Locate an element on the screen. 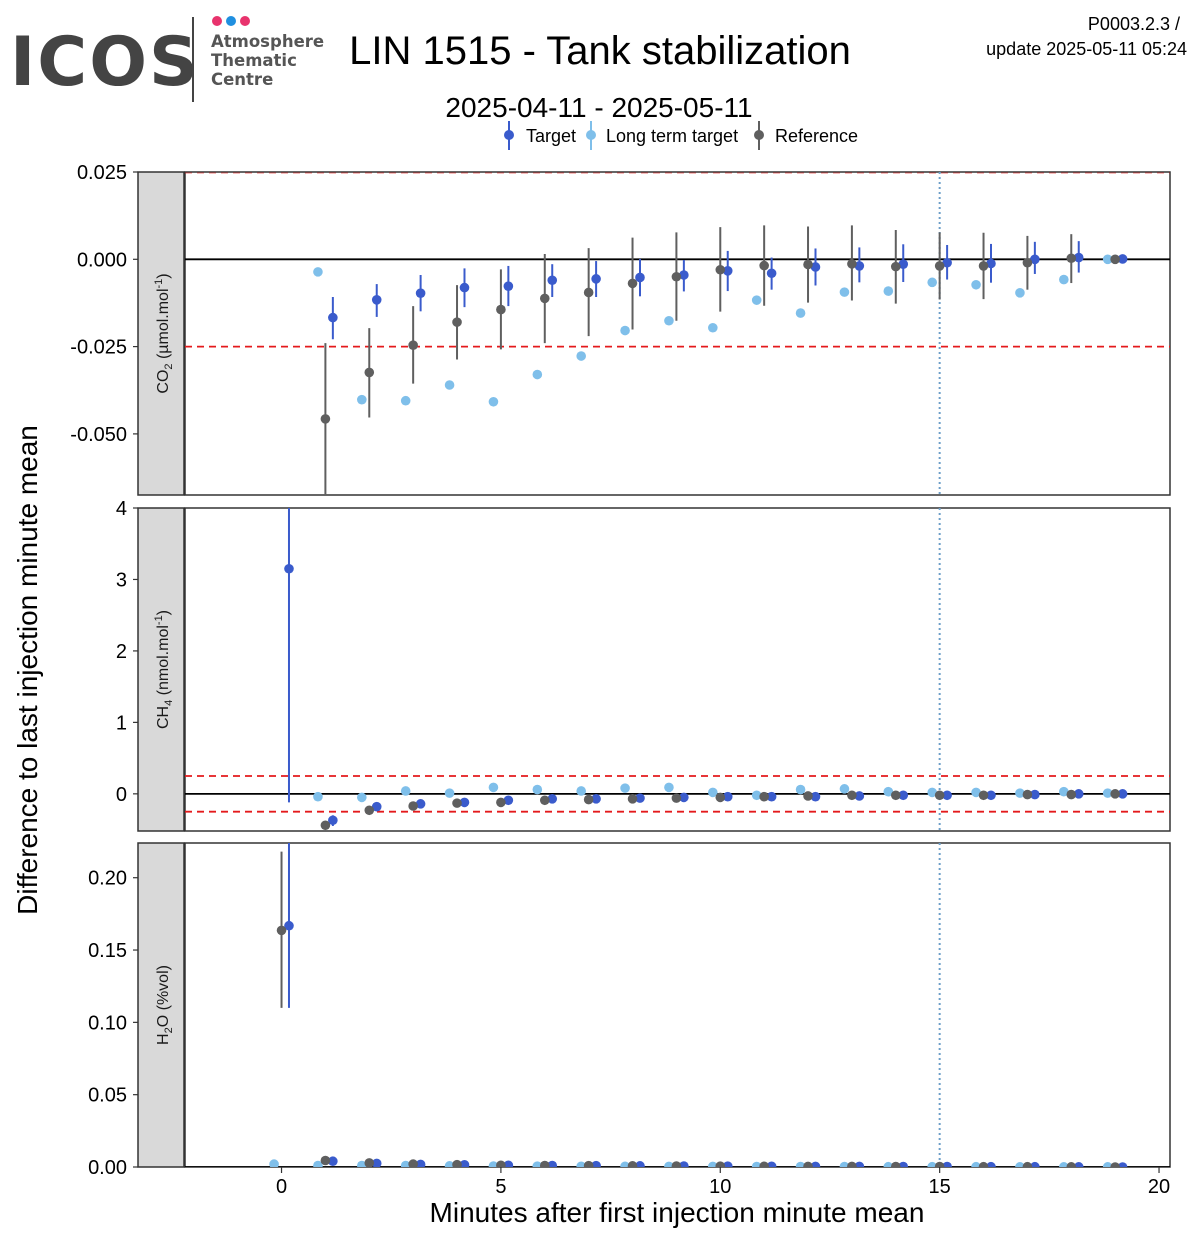 The height and width of the screenshot is (1245, 1200). series-reference is located at coordinates (720, 810).